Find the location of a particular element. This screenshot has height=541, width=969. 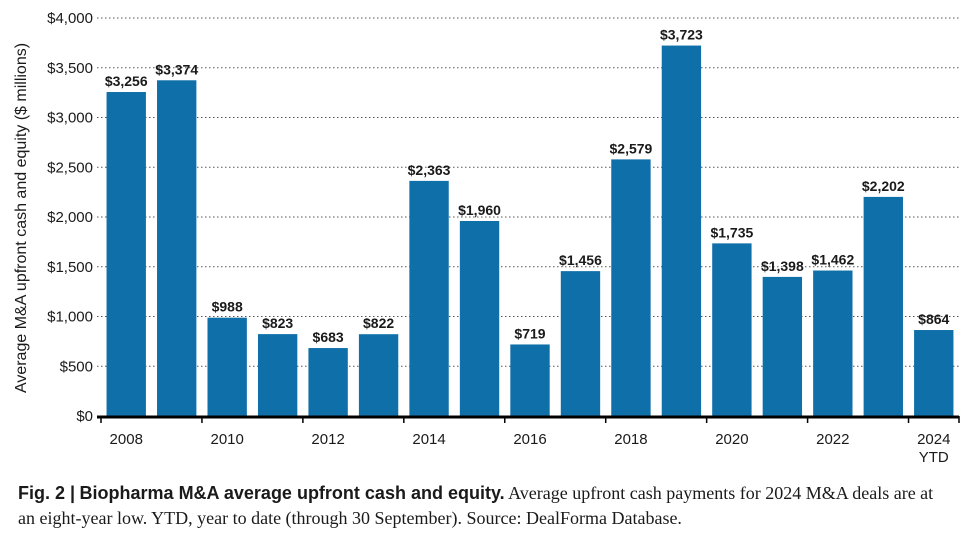

data-label: $822 is located at coordinates (378, 323).